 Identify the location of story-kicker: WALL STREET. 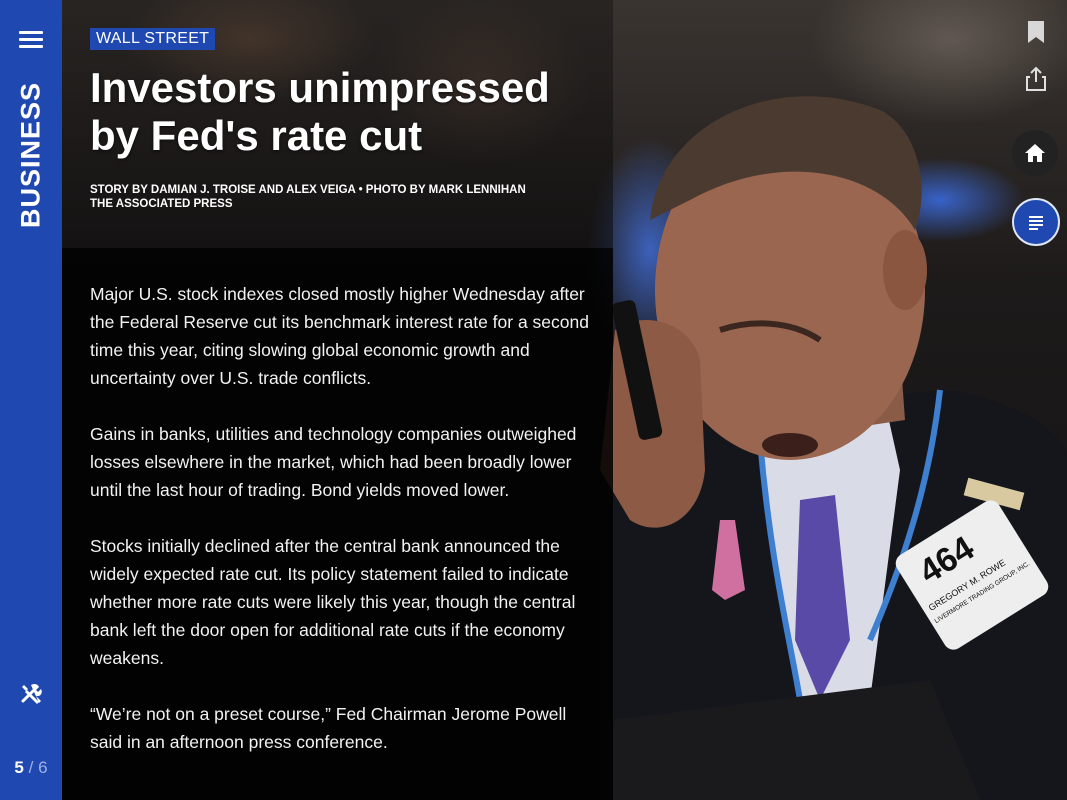
(153, 39).